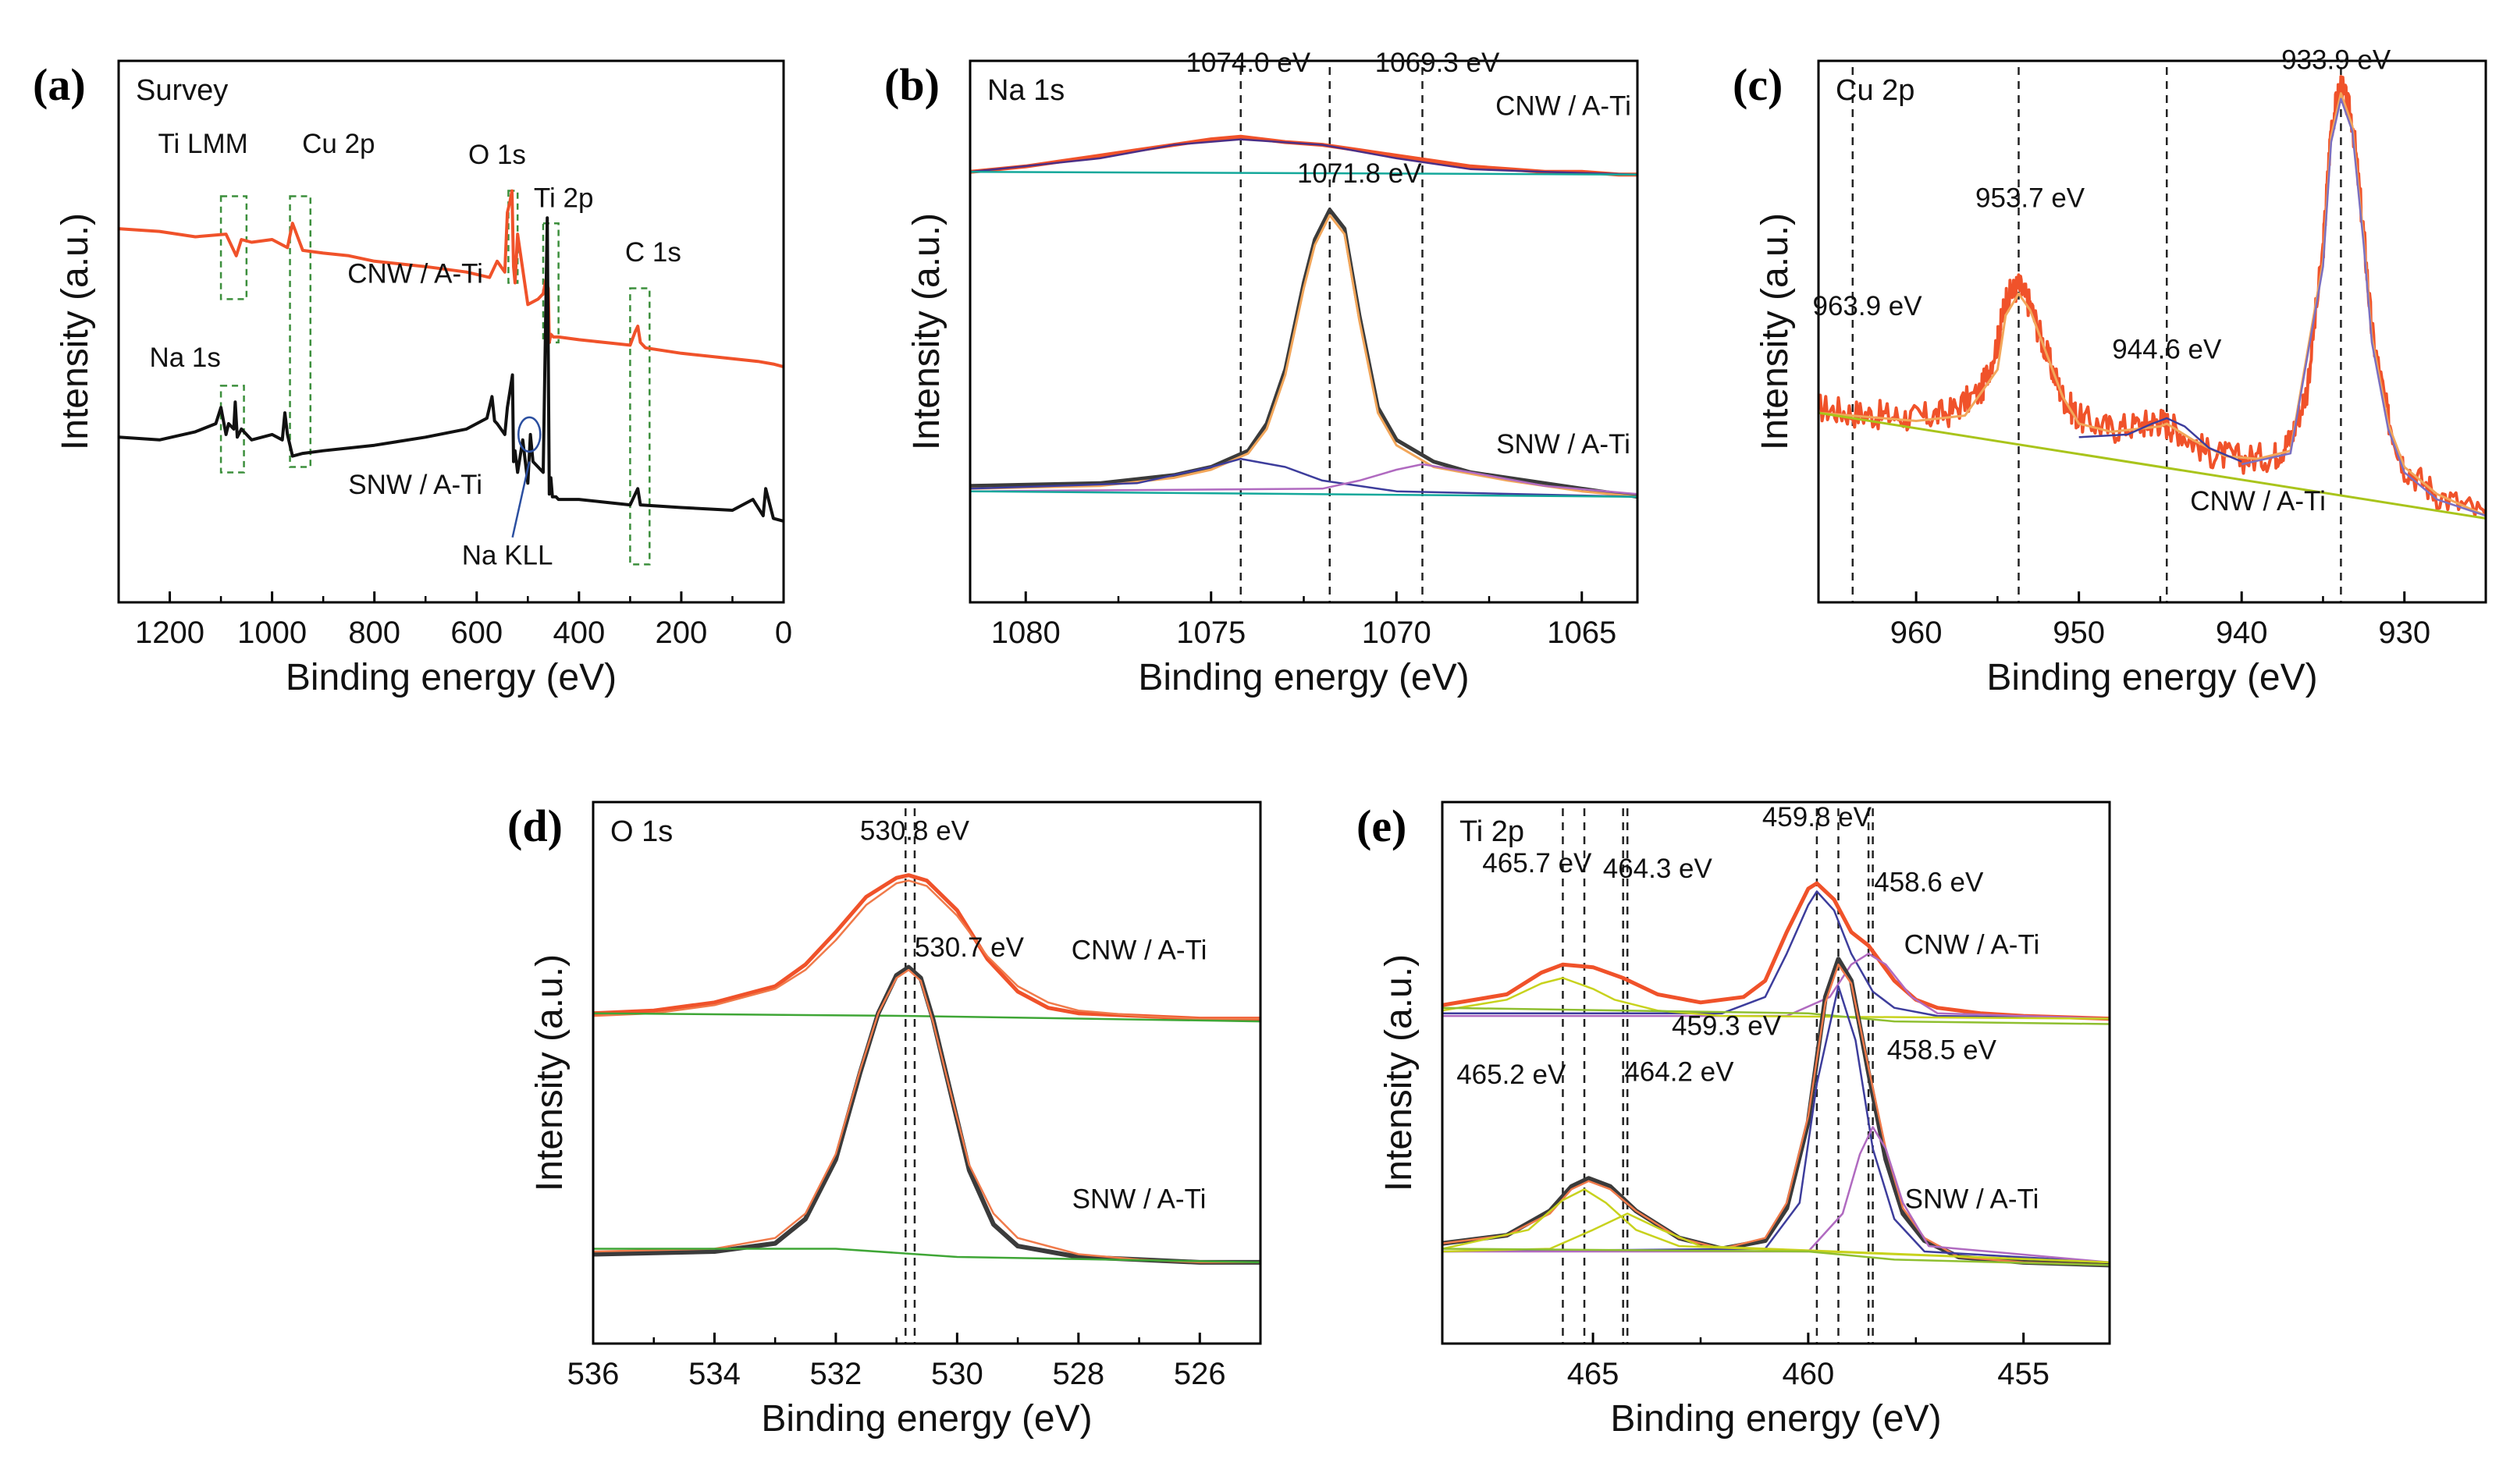 The width and height of the screenshot is (2517, 1484). I want to click on annotation-a-ti-2p: Ti 2p, so click(564, 198).